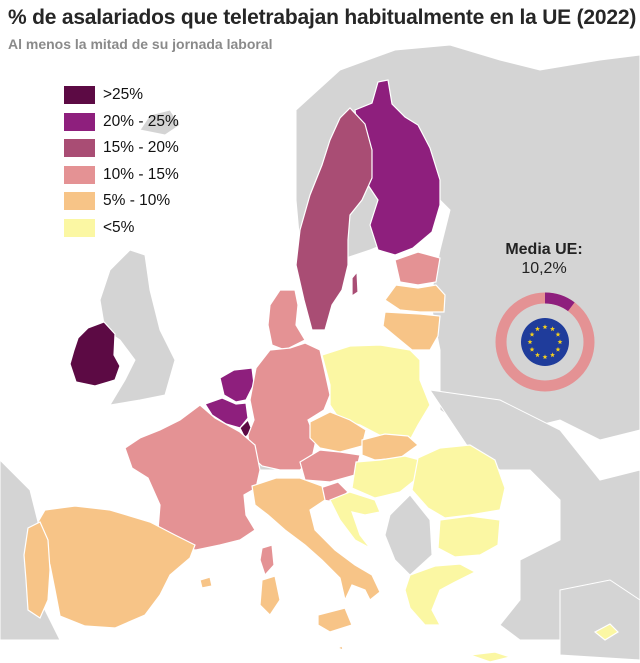 This screenshot has height=663, width=640. I want to click on country-poland, so click(376, 392).